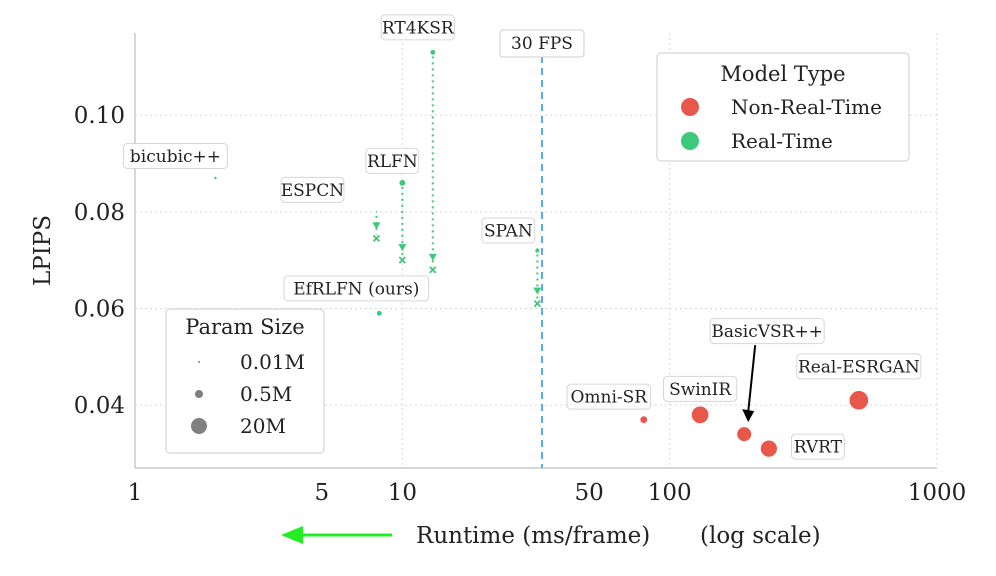  What do you see at coordinates (99, 213) in the screenshot?
I see `y-tick-label: 0.08` at bounding box center [99, 213].